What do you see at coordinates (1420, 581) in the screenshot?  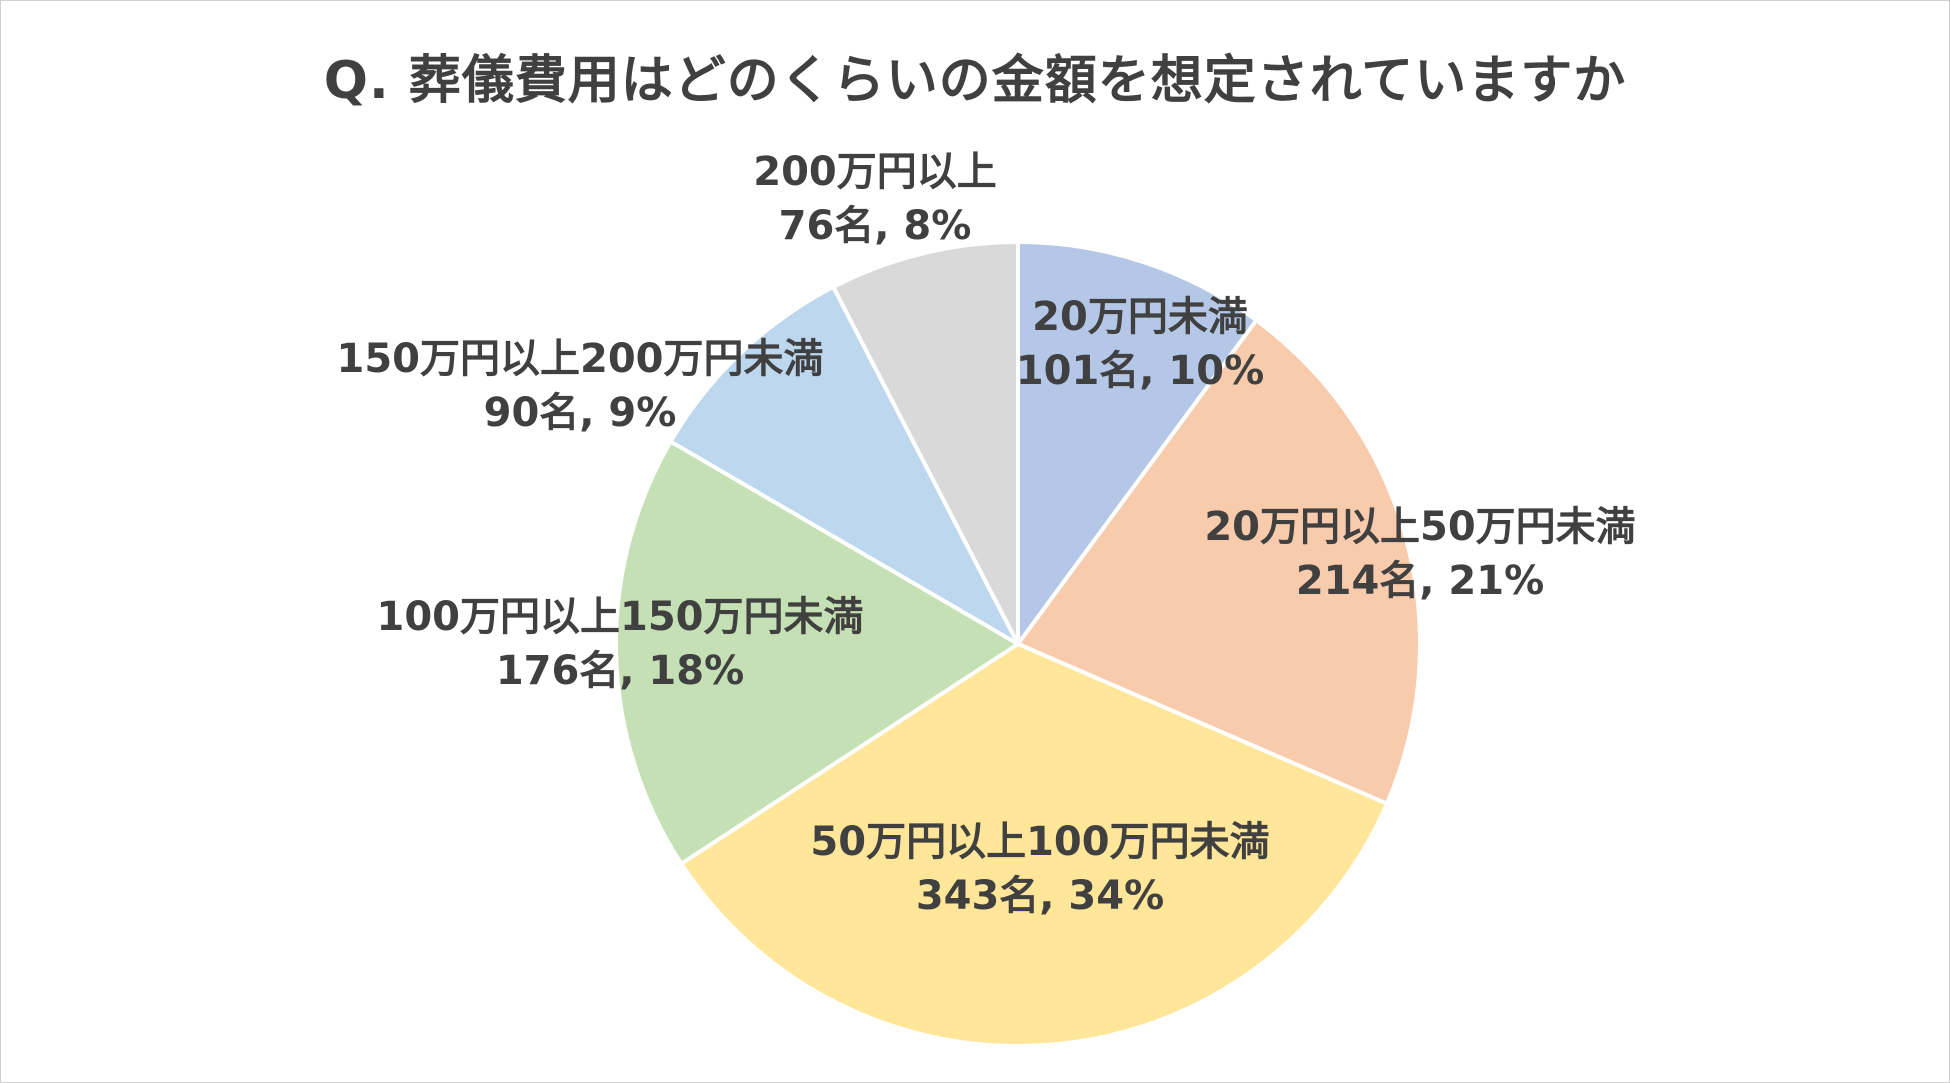 I see `slice-label-value: 214名, 21%` at bounding box center [1420, 581].